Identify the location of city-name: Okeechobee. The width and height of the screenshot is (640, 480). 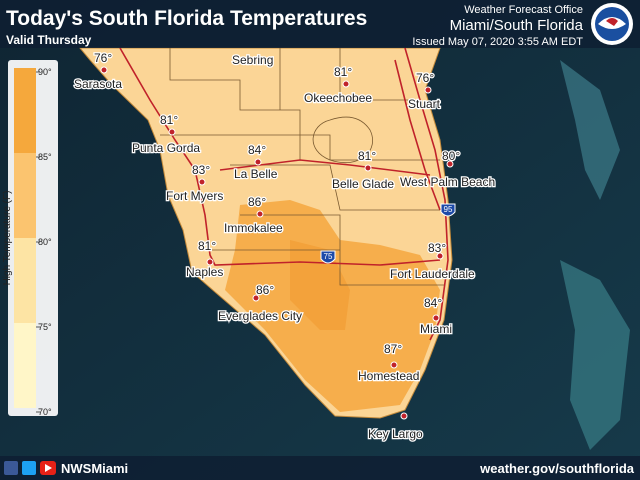
(338, 98).